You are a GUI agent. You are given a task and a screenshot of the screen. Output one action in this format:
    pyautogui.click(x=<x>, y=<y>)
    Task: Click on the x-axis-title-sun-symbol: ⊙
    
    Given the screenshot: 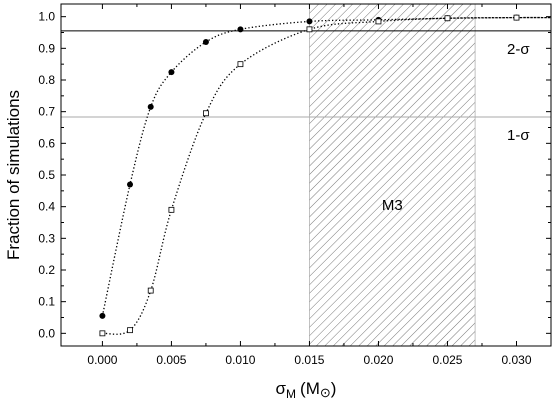 What is the action you would take?
    pyautogui.click(x=325, y=392)
    